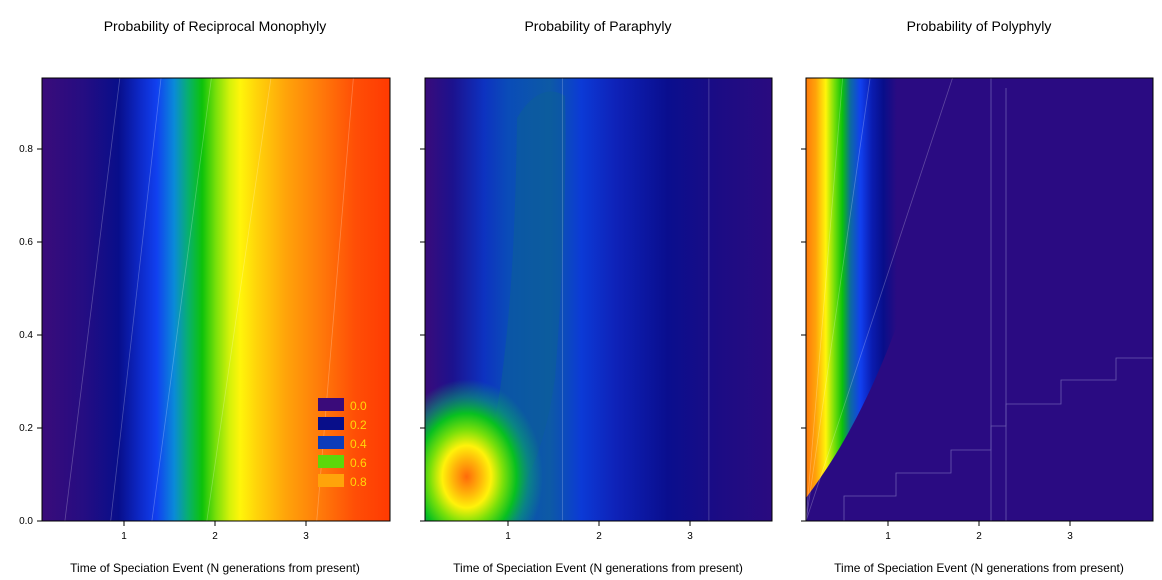 Image resolution: width=1162 pixels, height=580 pixels. What do you see at coordinates (215, 26) in the screenshot?
I see `panel-title: Probability of Reciprocal Monophyly` at bounding box center [215, 26].